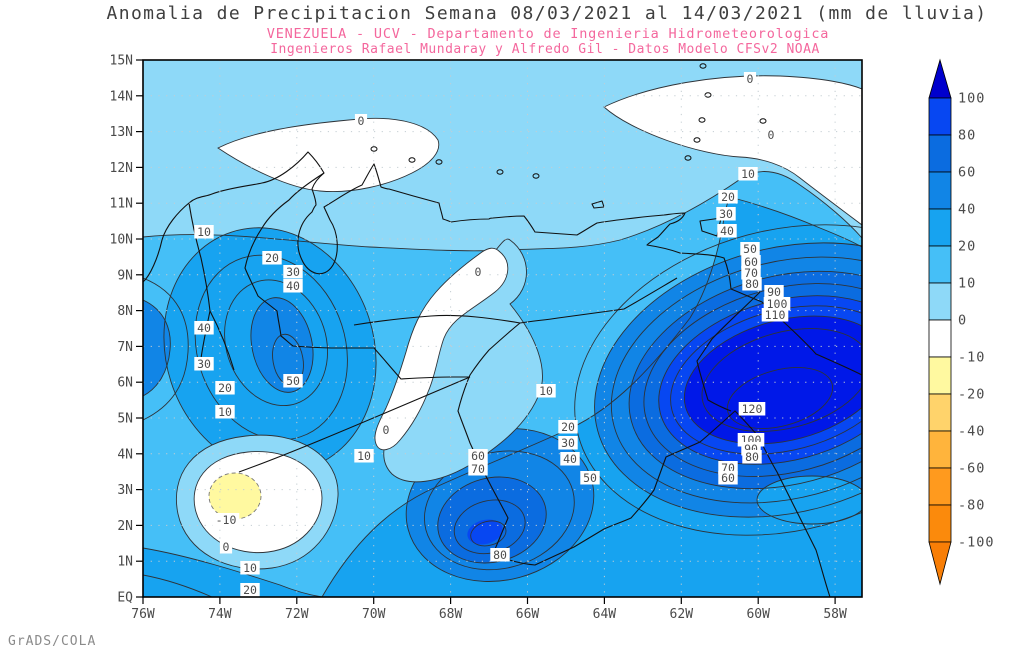  Describe the element at coordinates (220, 614) in the screenshot. I see `svg-text: 74W` at that location.